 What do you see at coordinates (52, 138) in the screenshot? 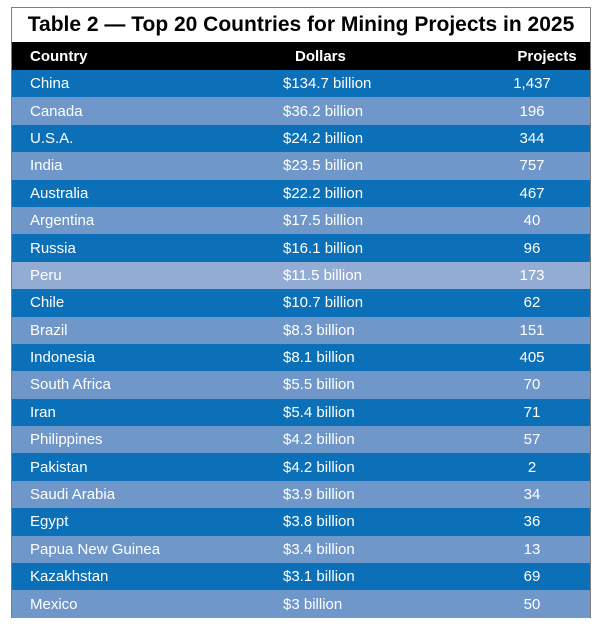
I see `cell-country: U.S.A.` at bounding box center [52, 138].